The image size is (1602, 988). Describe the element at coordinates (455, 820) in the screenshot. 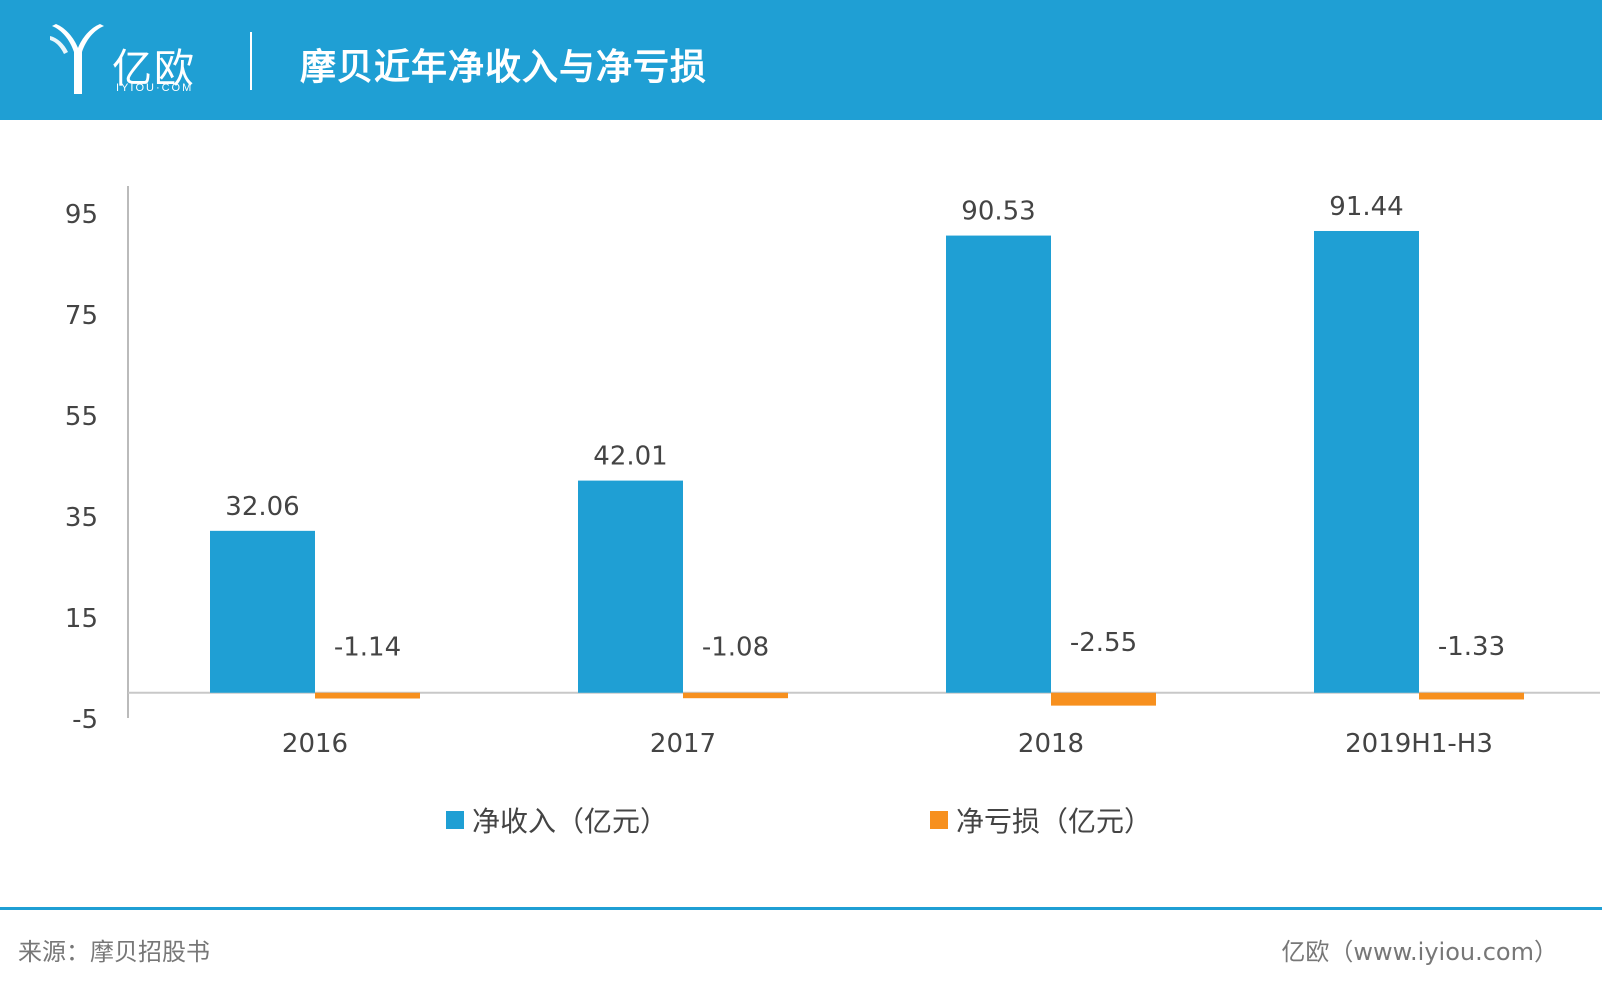

I see `legend-swatch-net-revenue` at that location.